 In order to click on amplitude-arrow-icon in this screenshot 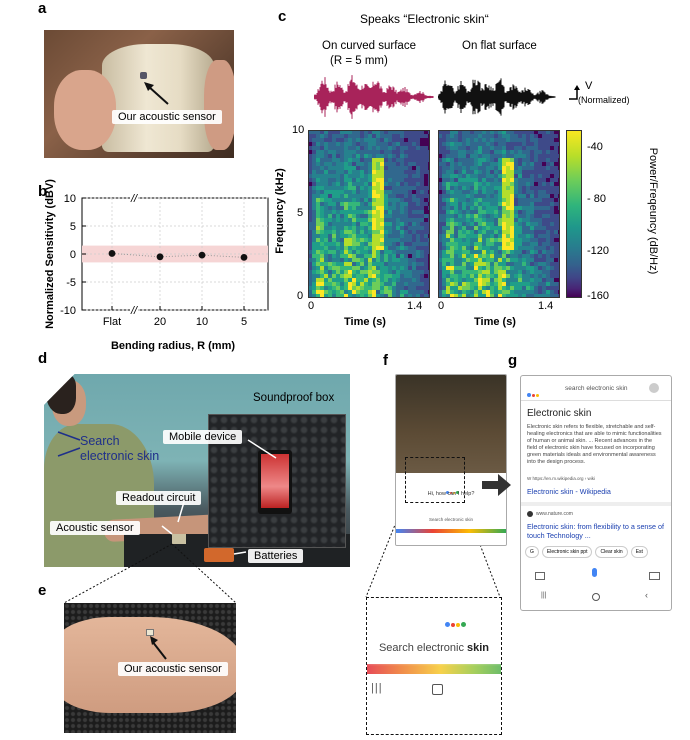, I will do `click(574, 92)`.